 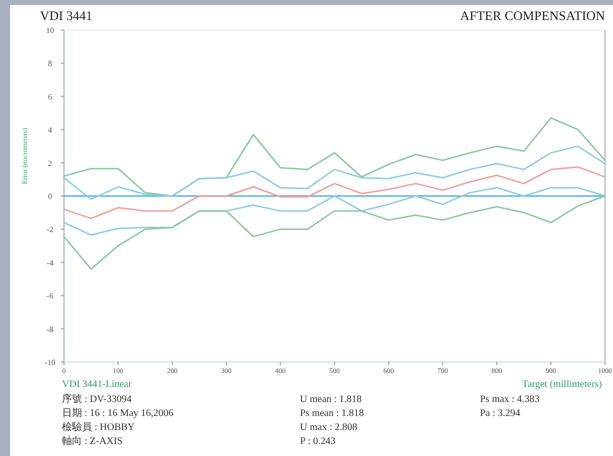 What do you see at coordinates (50, 329) in the screenshot?
I see `y-tick-label: -8` at bounding box center [50, 329].